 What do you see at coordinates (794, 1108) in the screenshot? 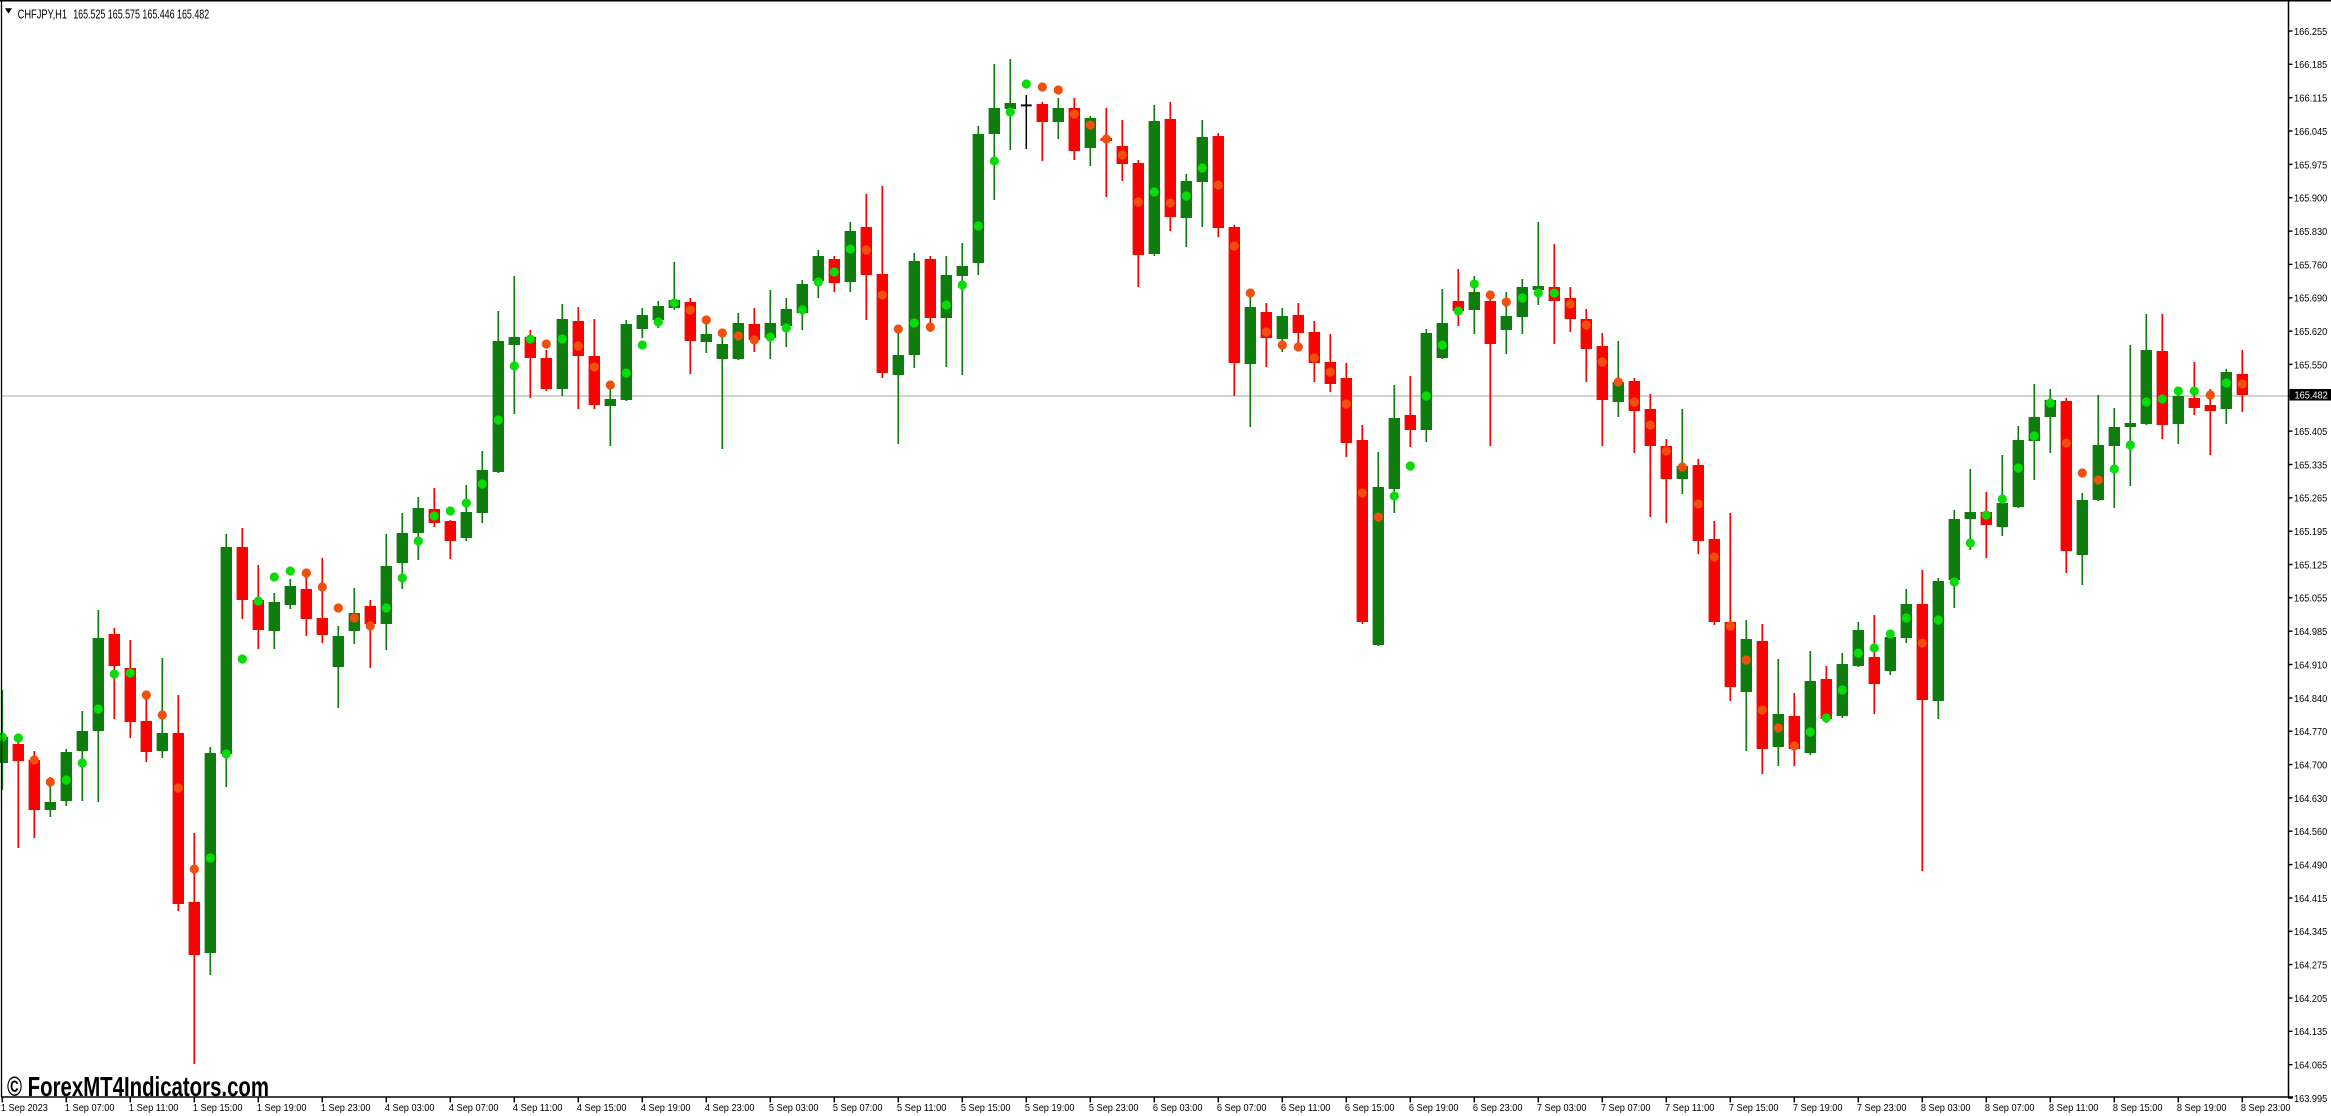
I see `svg-text: 5 Sep 03:00` at bounding box center [794, 1108].